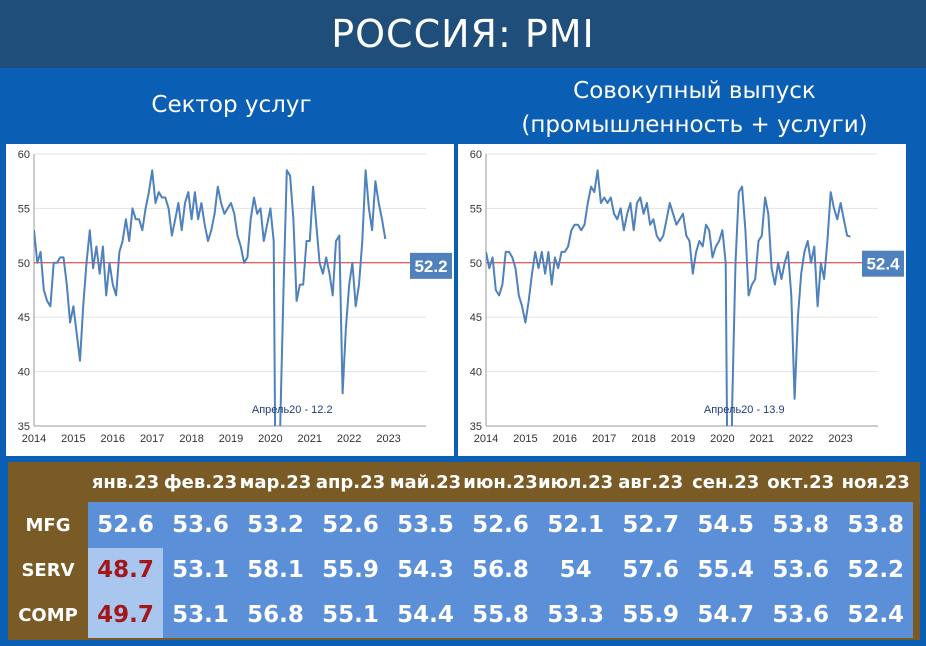 This screenshot has width=926, height=646. I want to click on subtitle-composite-line2: (промышленность + услуги), so click(694, 125).